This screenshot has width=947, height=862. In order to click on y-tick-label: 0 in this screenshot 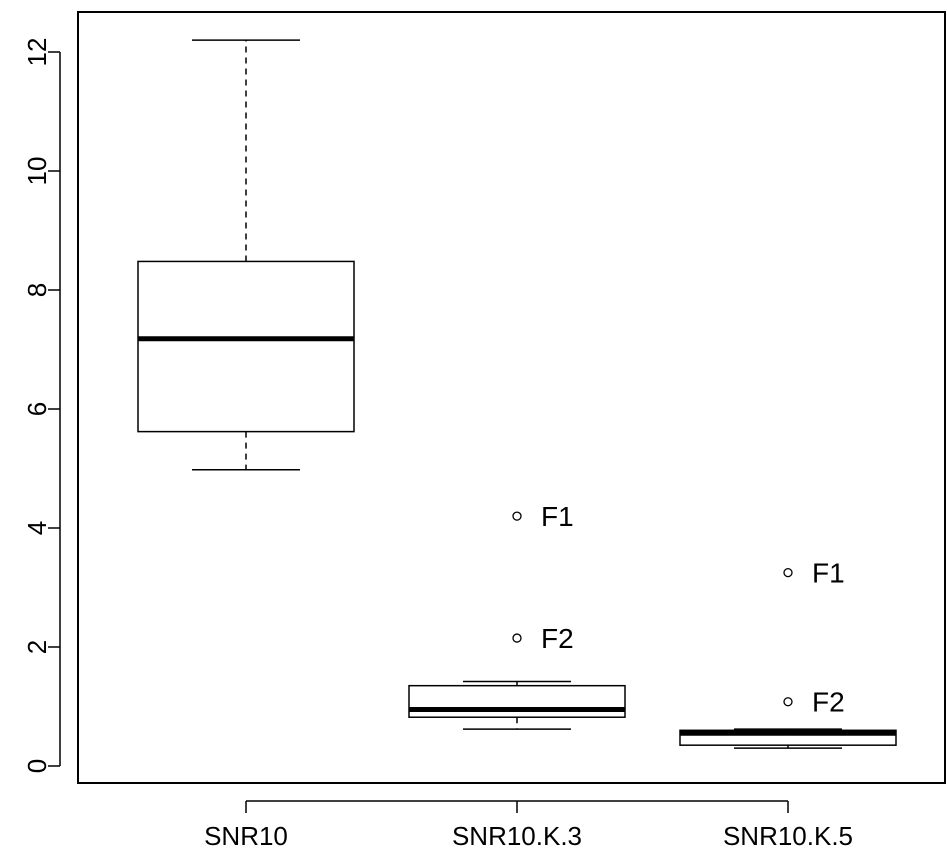, I will do `click(37, 766)`.